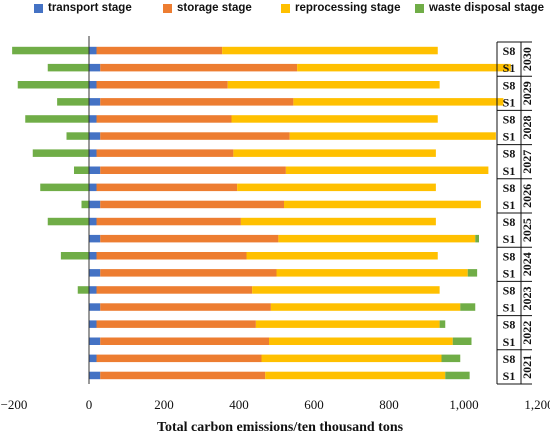 This screenshot has width=550, height=441. I want to click on bar-reprocessing-stage-2027-S1, so click(387, 170).